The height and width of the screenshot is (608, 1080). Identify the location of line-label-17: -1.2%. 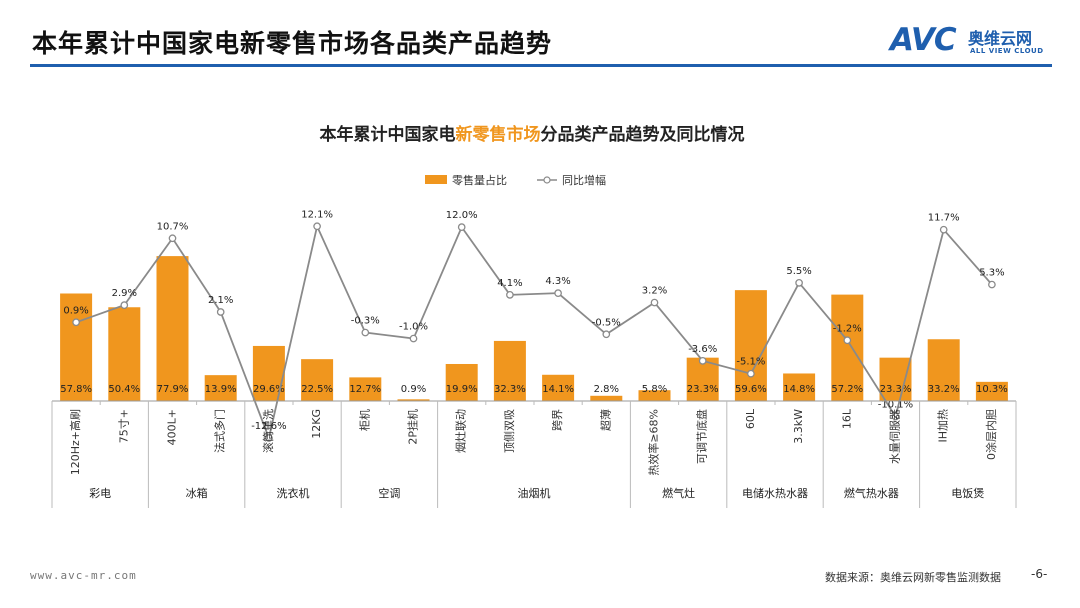
(847, 328).